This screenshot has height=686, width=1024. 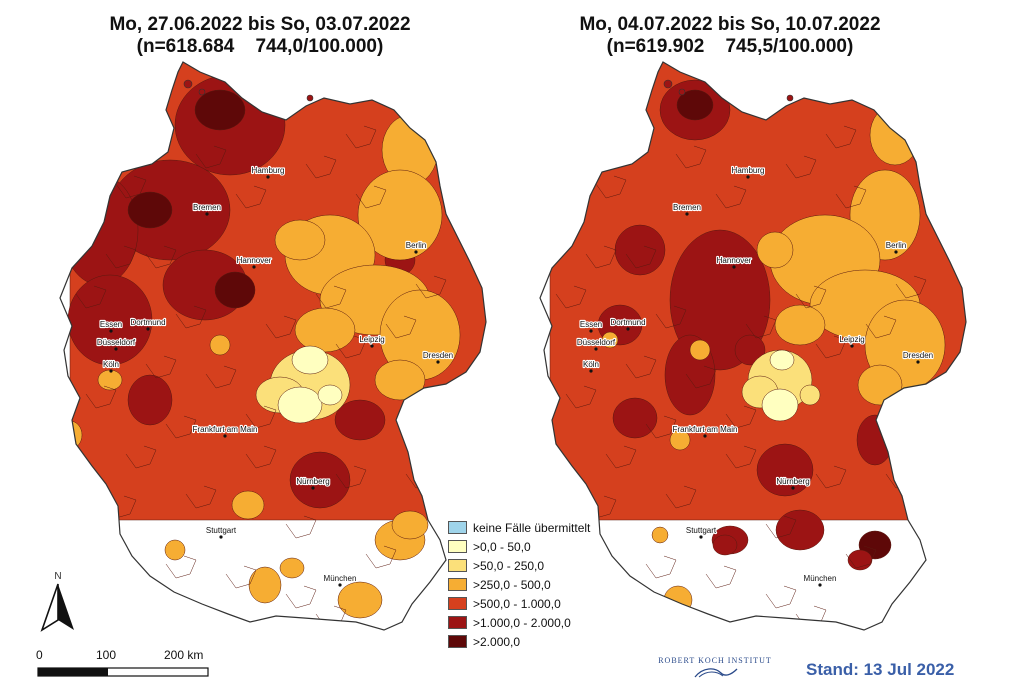 What do you see at coordinates (57, 601) in the screenshot?
I see `north-arrow-icon: N` at bounding box center [57, 601].